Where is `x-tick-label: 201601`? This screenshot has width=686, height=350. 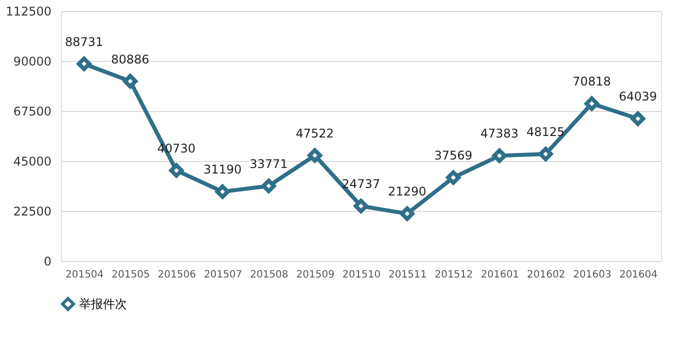 x-tick-label: 201601 is located at coordinates (500, 275).